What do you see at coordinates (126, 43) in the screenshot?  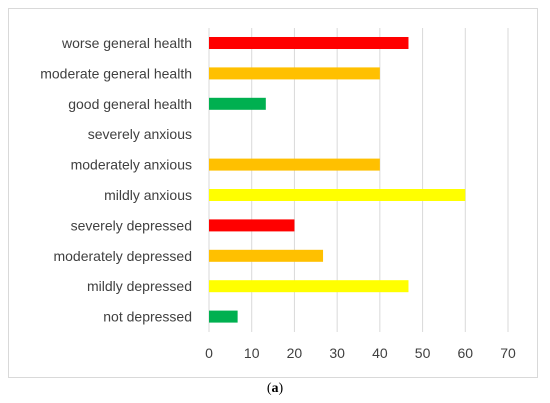 I see `category-label: worse general health` at bounding box center [126, 43].